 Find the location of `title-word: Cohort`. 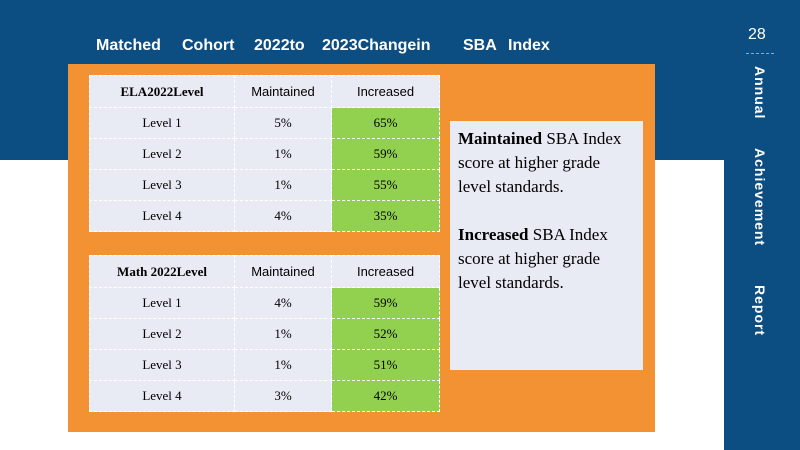

title-word: Cohort is located at coordinates (208, 45).